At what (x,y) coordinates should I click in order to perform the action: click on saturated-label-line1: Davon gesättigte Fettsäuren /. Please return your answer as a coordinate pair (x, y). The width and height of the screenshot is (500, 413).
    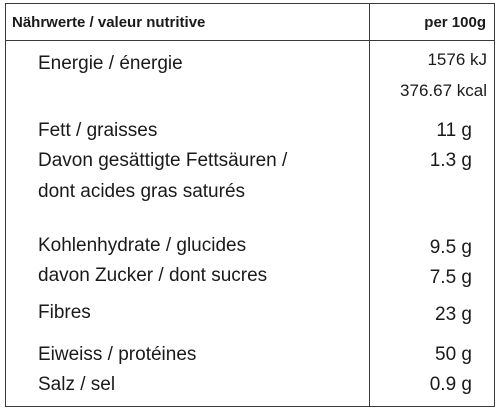
    Looking at the image, I should click on (163, 160).